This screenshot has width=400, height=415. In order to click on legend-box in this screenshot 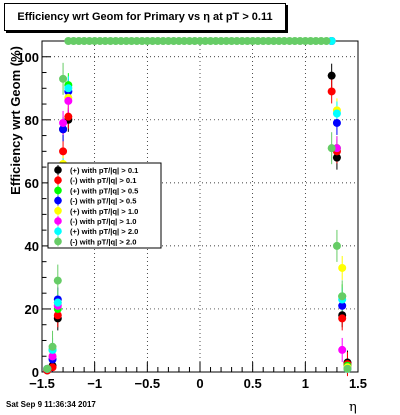, I will do `click(104, 205)`.